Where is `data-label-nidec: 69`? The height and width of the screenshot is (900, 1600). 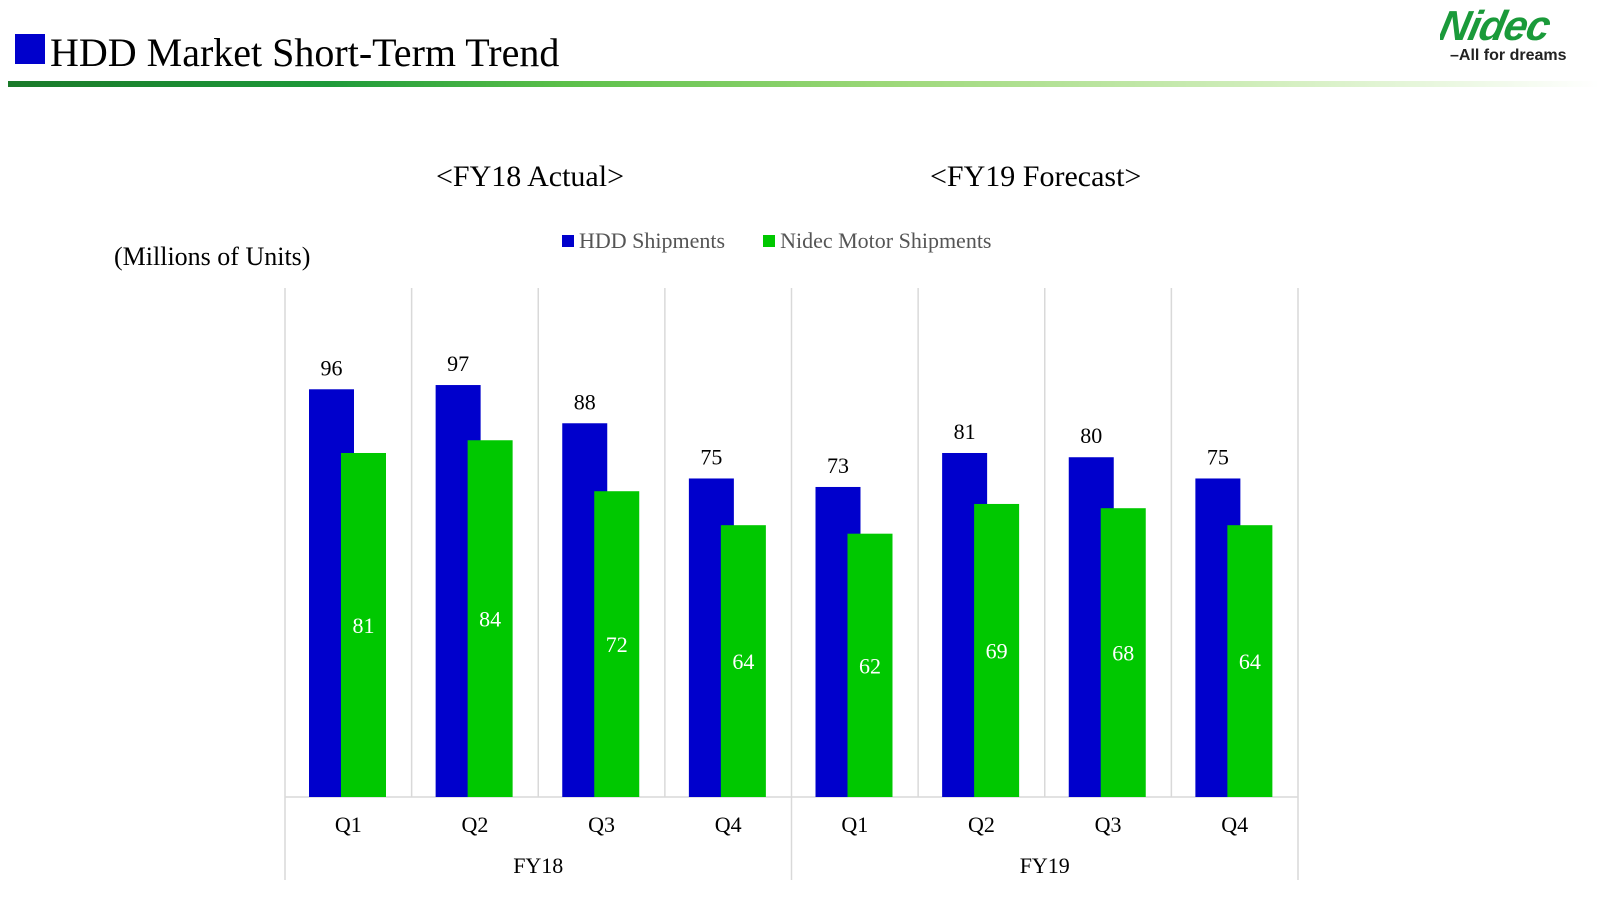
data-label-nidec: 69 is located at coordinates (997, 650).